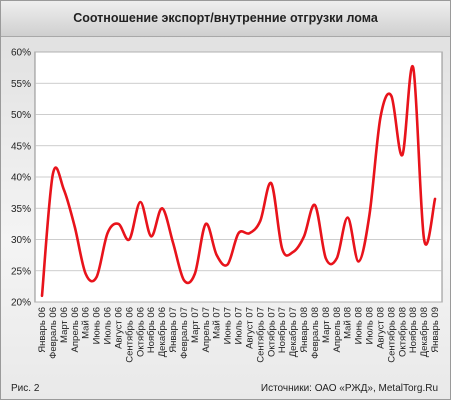  I want to click on x-tick-label: Март 07, so click(195, 325).